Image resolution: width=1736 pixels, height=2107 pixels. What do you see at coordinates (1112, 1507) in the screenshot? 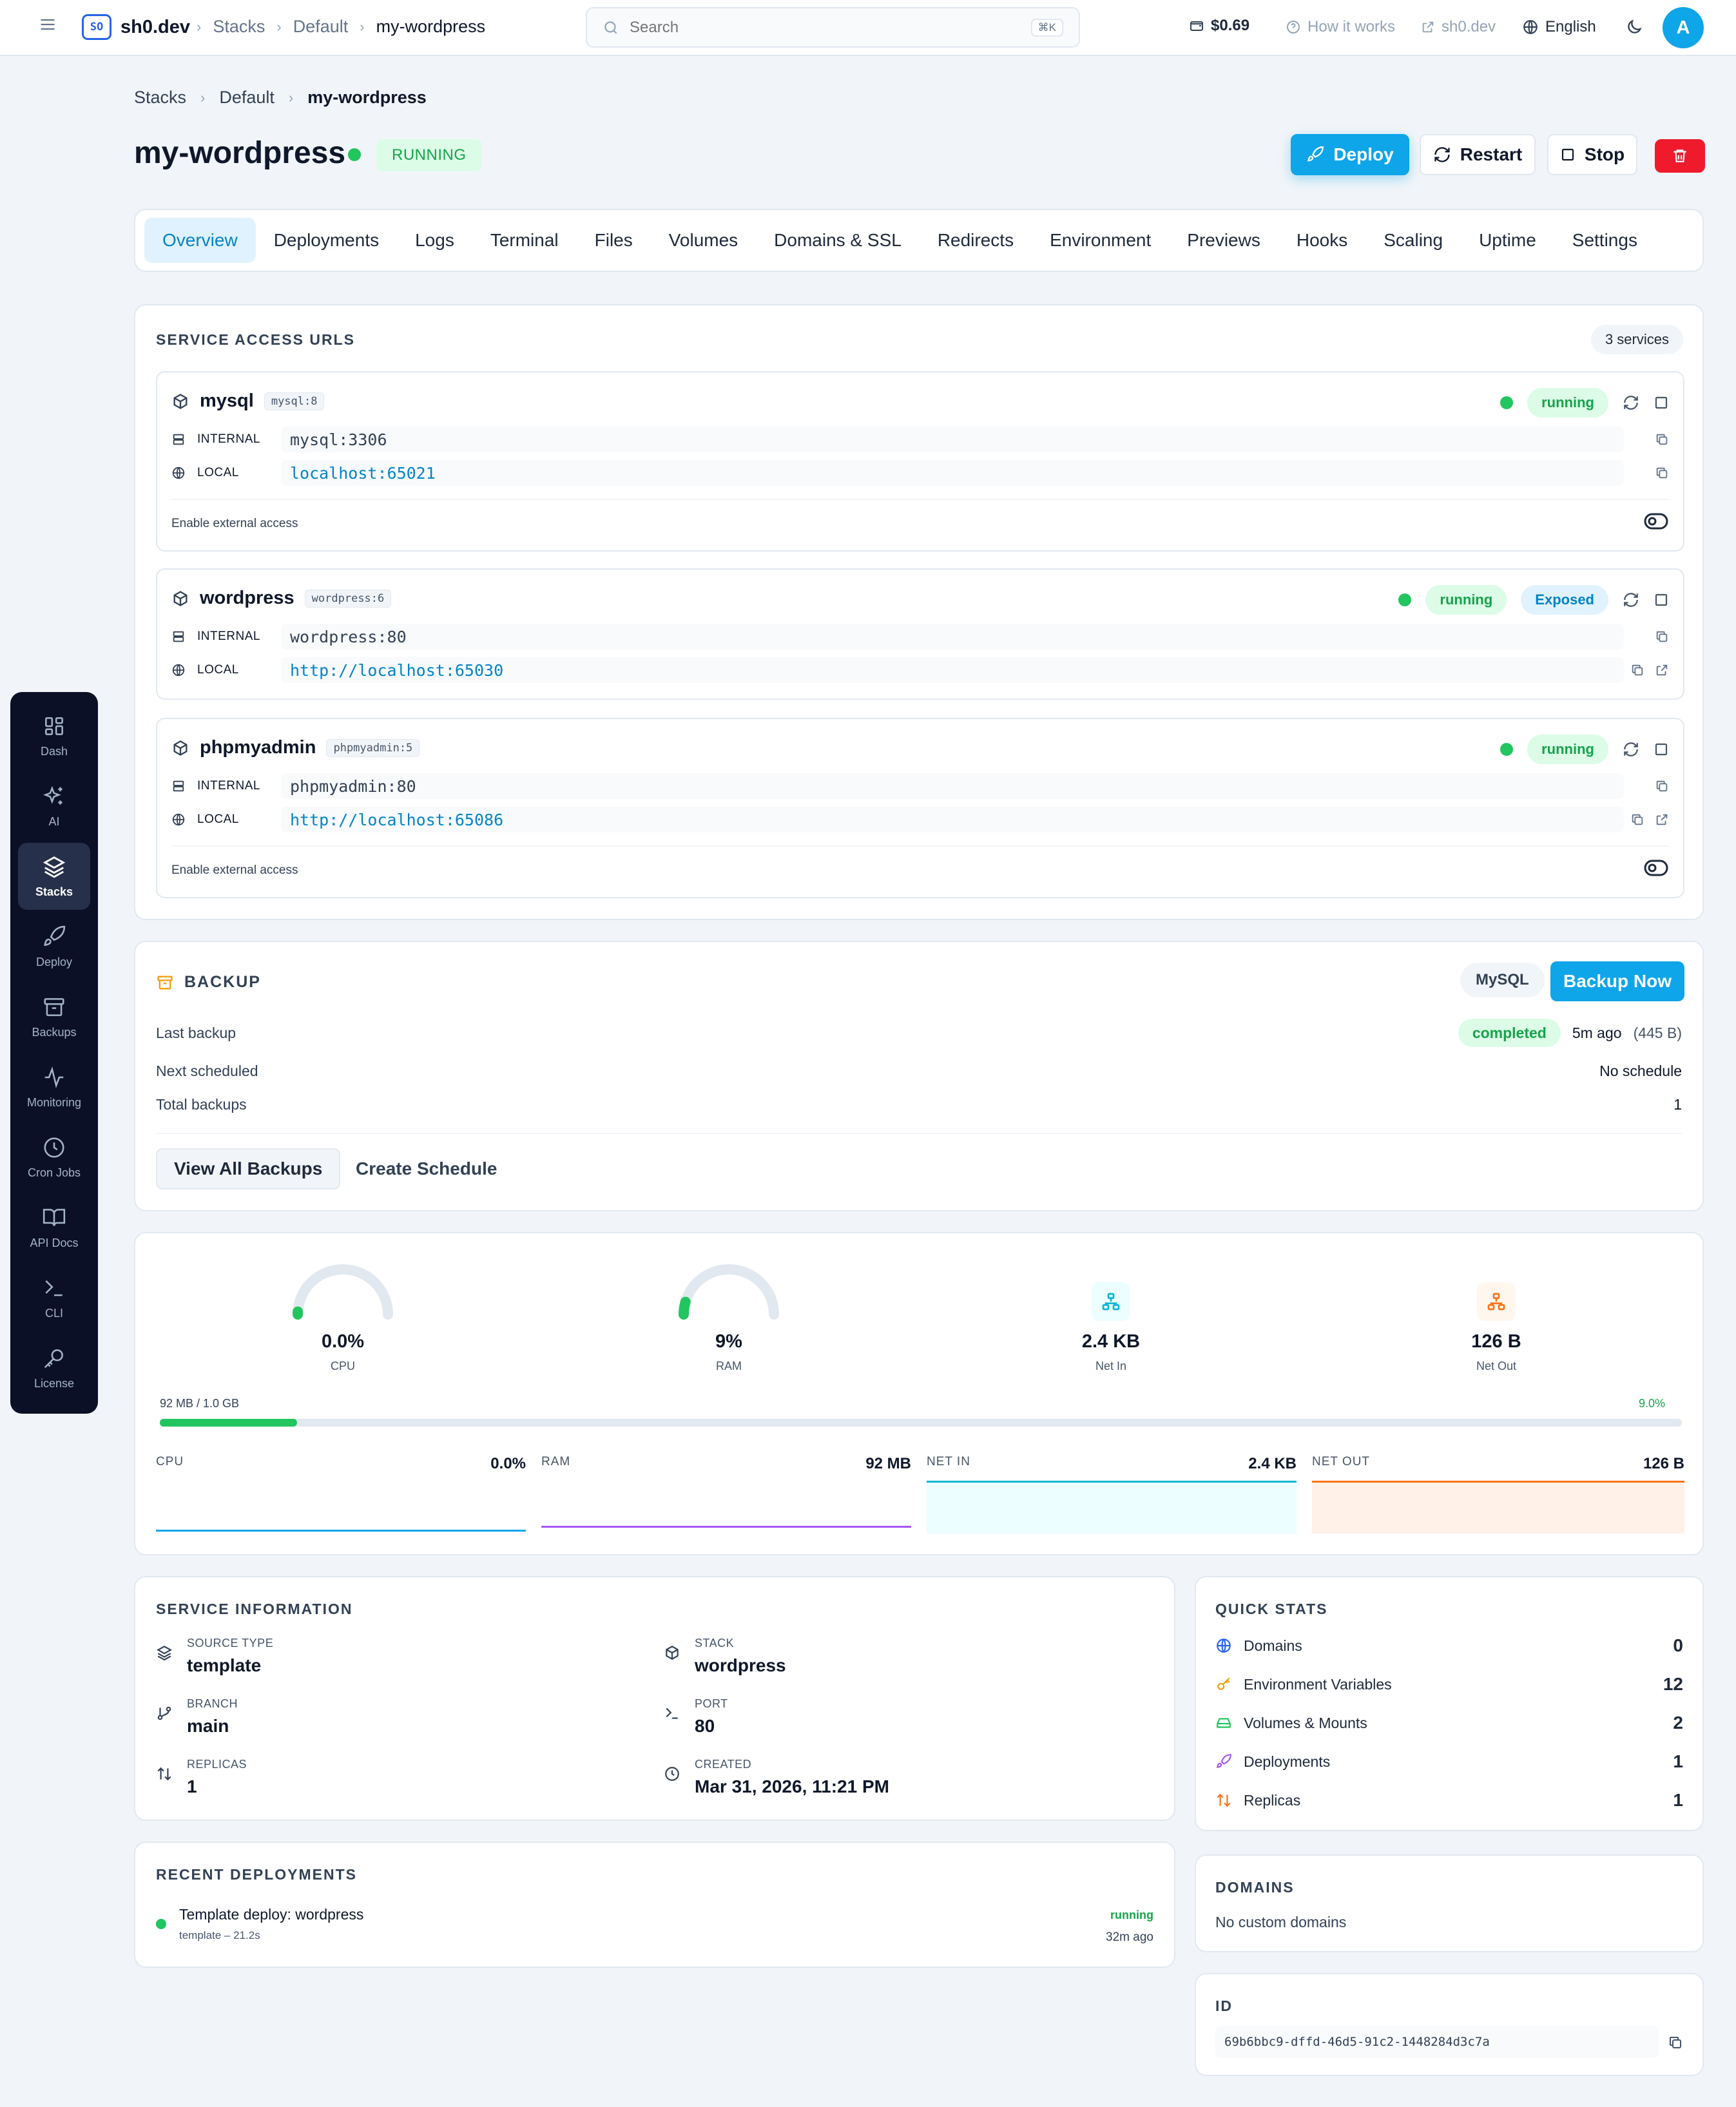
I see `mini-net-in-area` at bounding box center [1112, 1507].